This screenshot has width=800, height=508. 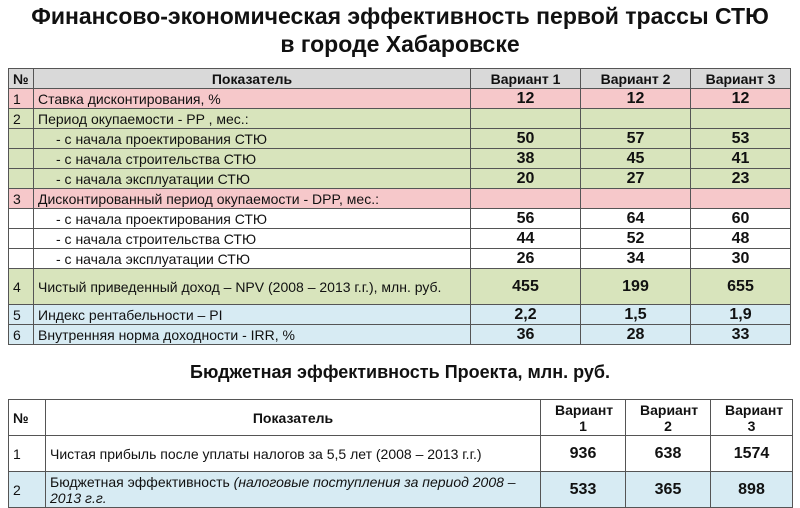 I want to click on value-cell: 53, so click(x=740, y=138).